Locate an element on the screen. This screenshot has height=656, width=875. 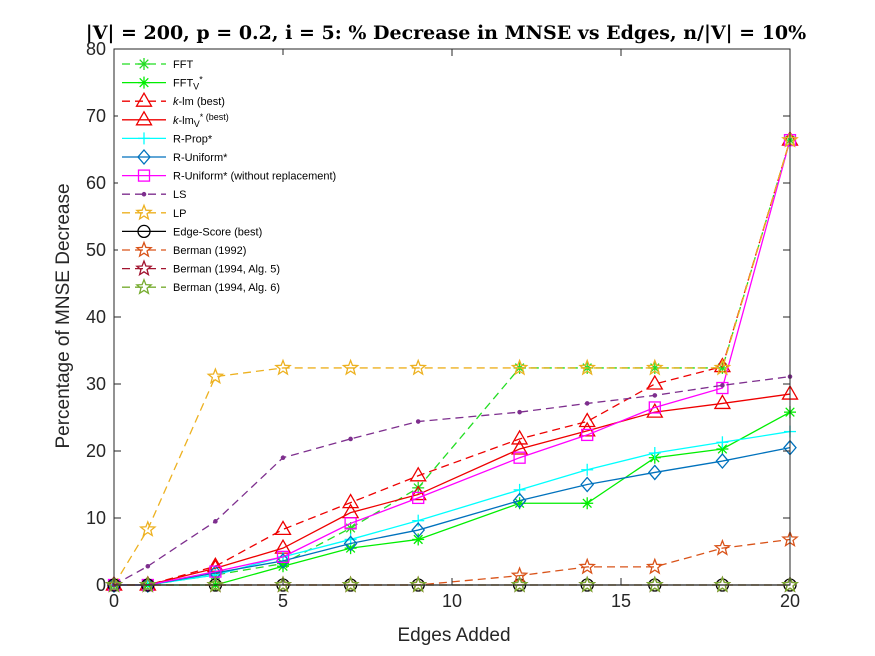
legend-entry-k-lm-v-best: k-lmV* (best) is located at coordinates (175, 119).